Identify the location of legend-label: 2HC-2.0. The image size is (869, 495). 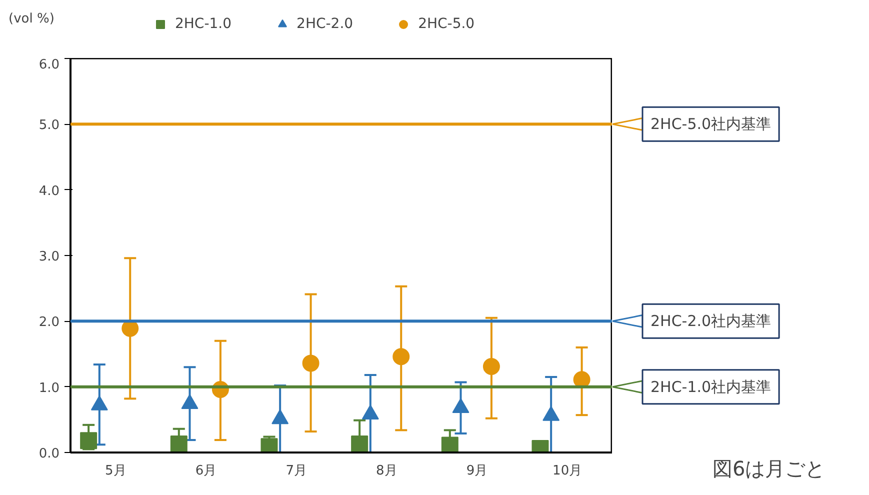
(325, 24).